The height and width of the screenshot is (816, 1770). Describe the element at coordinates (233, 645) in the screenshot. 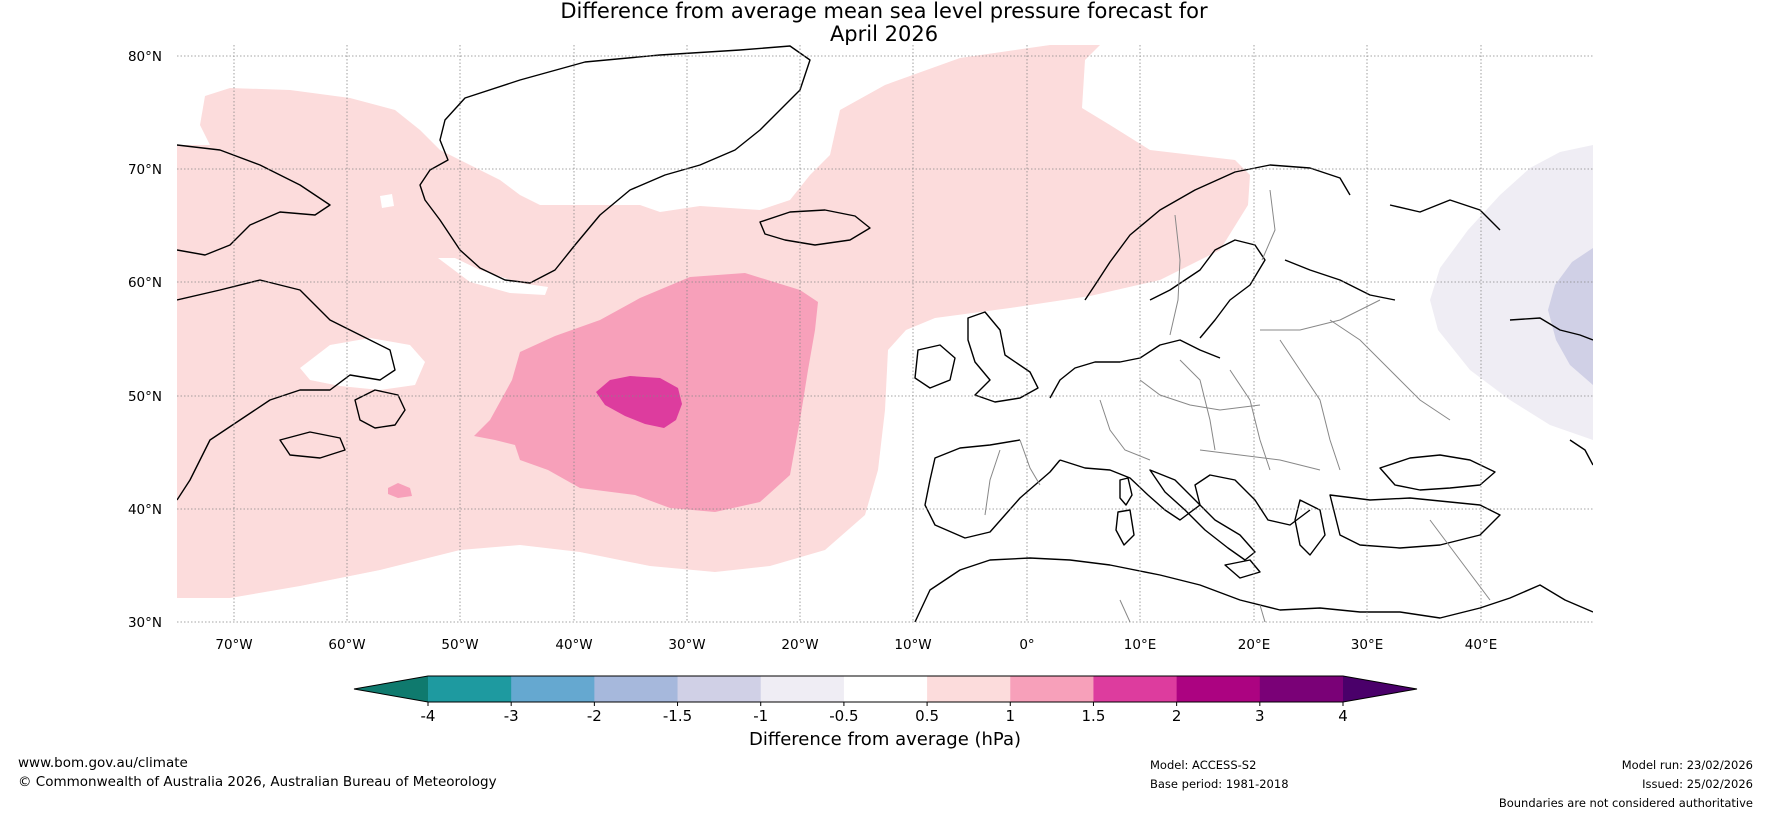

I see `longitude-label: 70°W` at that location.